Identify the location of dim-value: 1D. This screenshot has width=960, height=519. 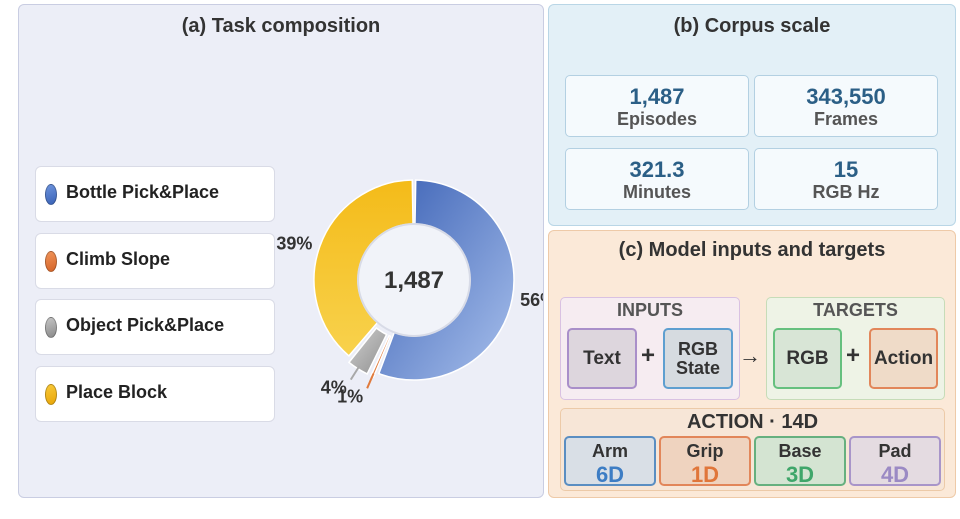
(705, 474).